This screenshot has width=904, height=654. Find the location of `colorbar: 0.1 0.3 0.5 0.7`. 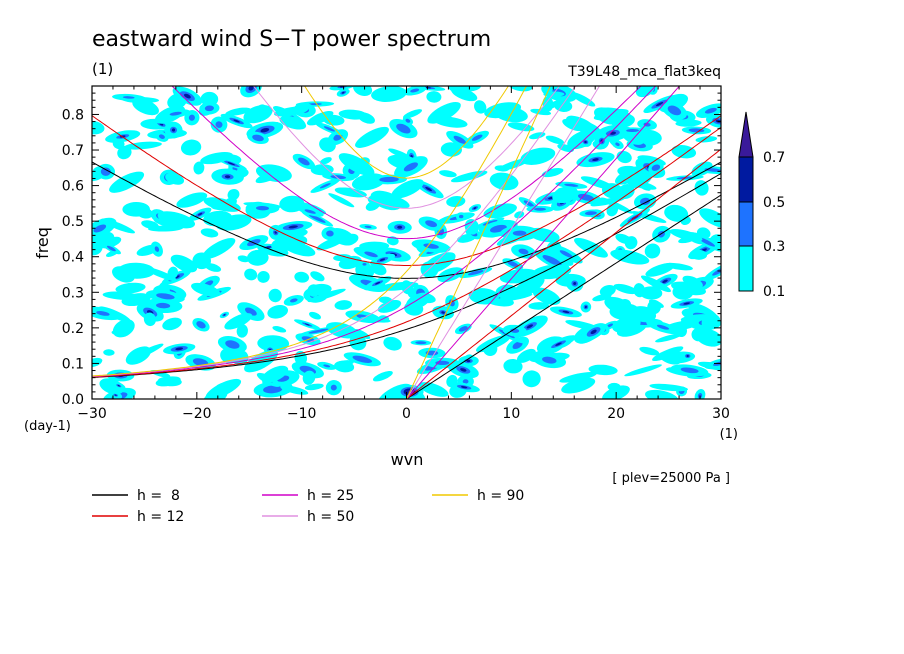

colorbar: 0.1 0.3 0.5 0.7 is located at coordinates (761, 205).